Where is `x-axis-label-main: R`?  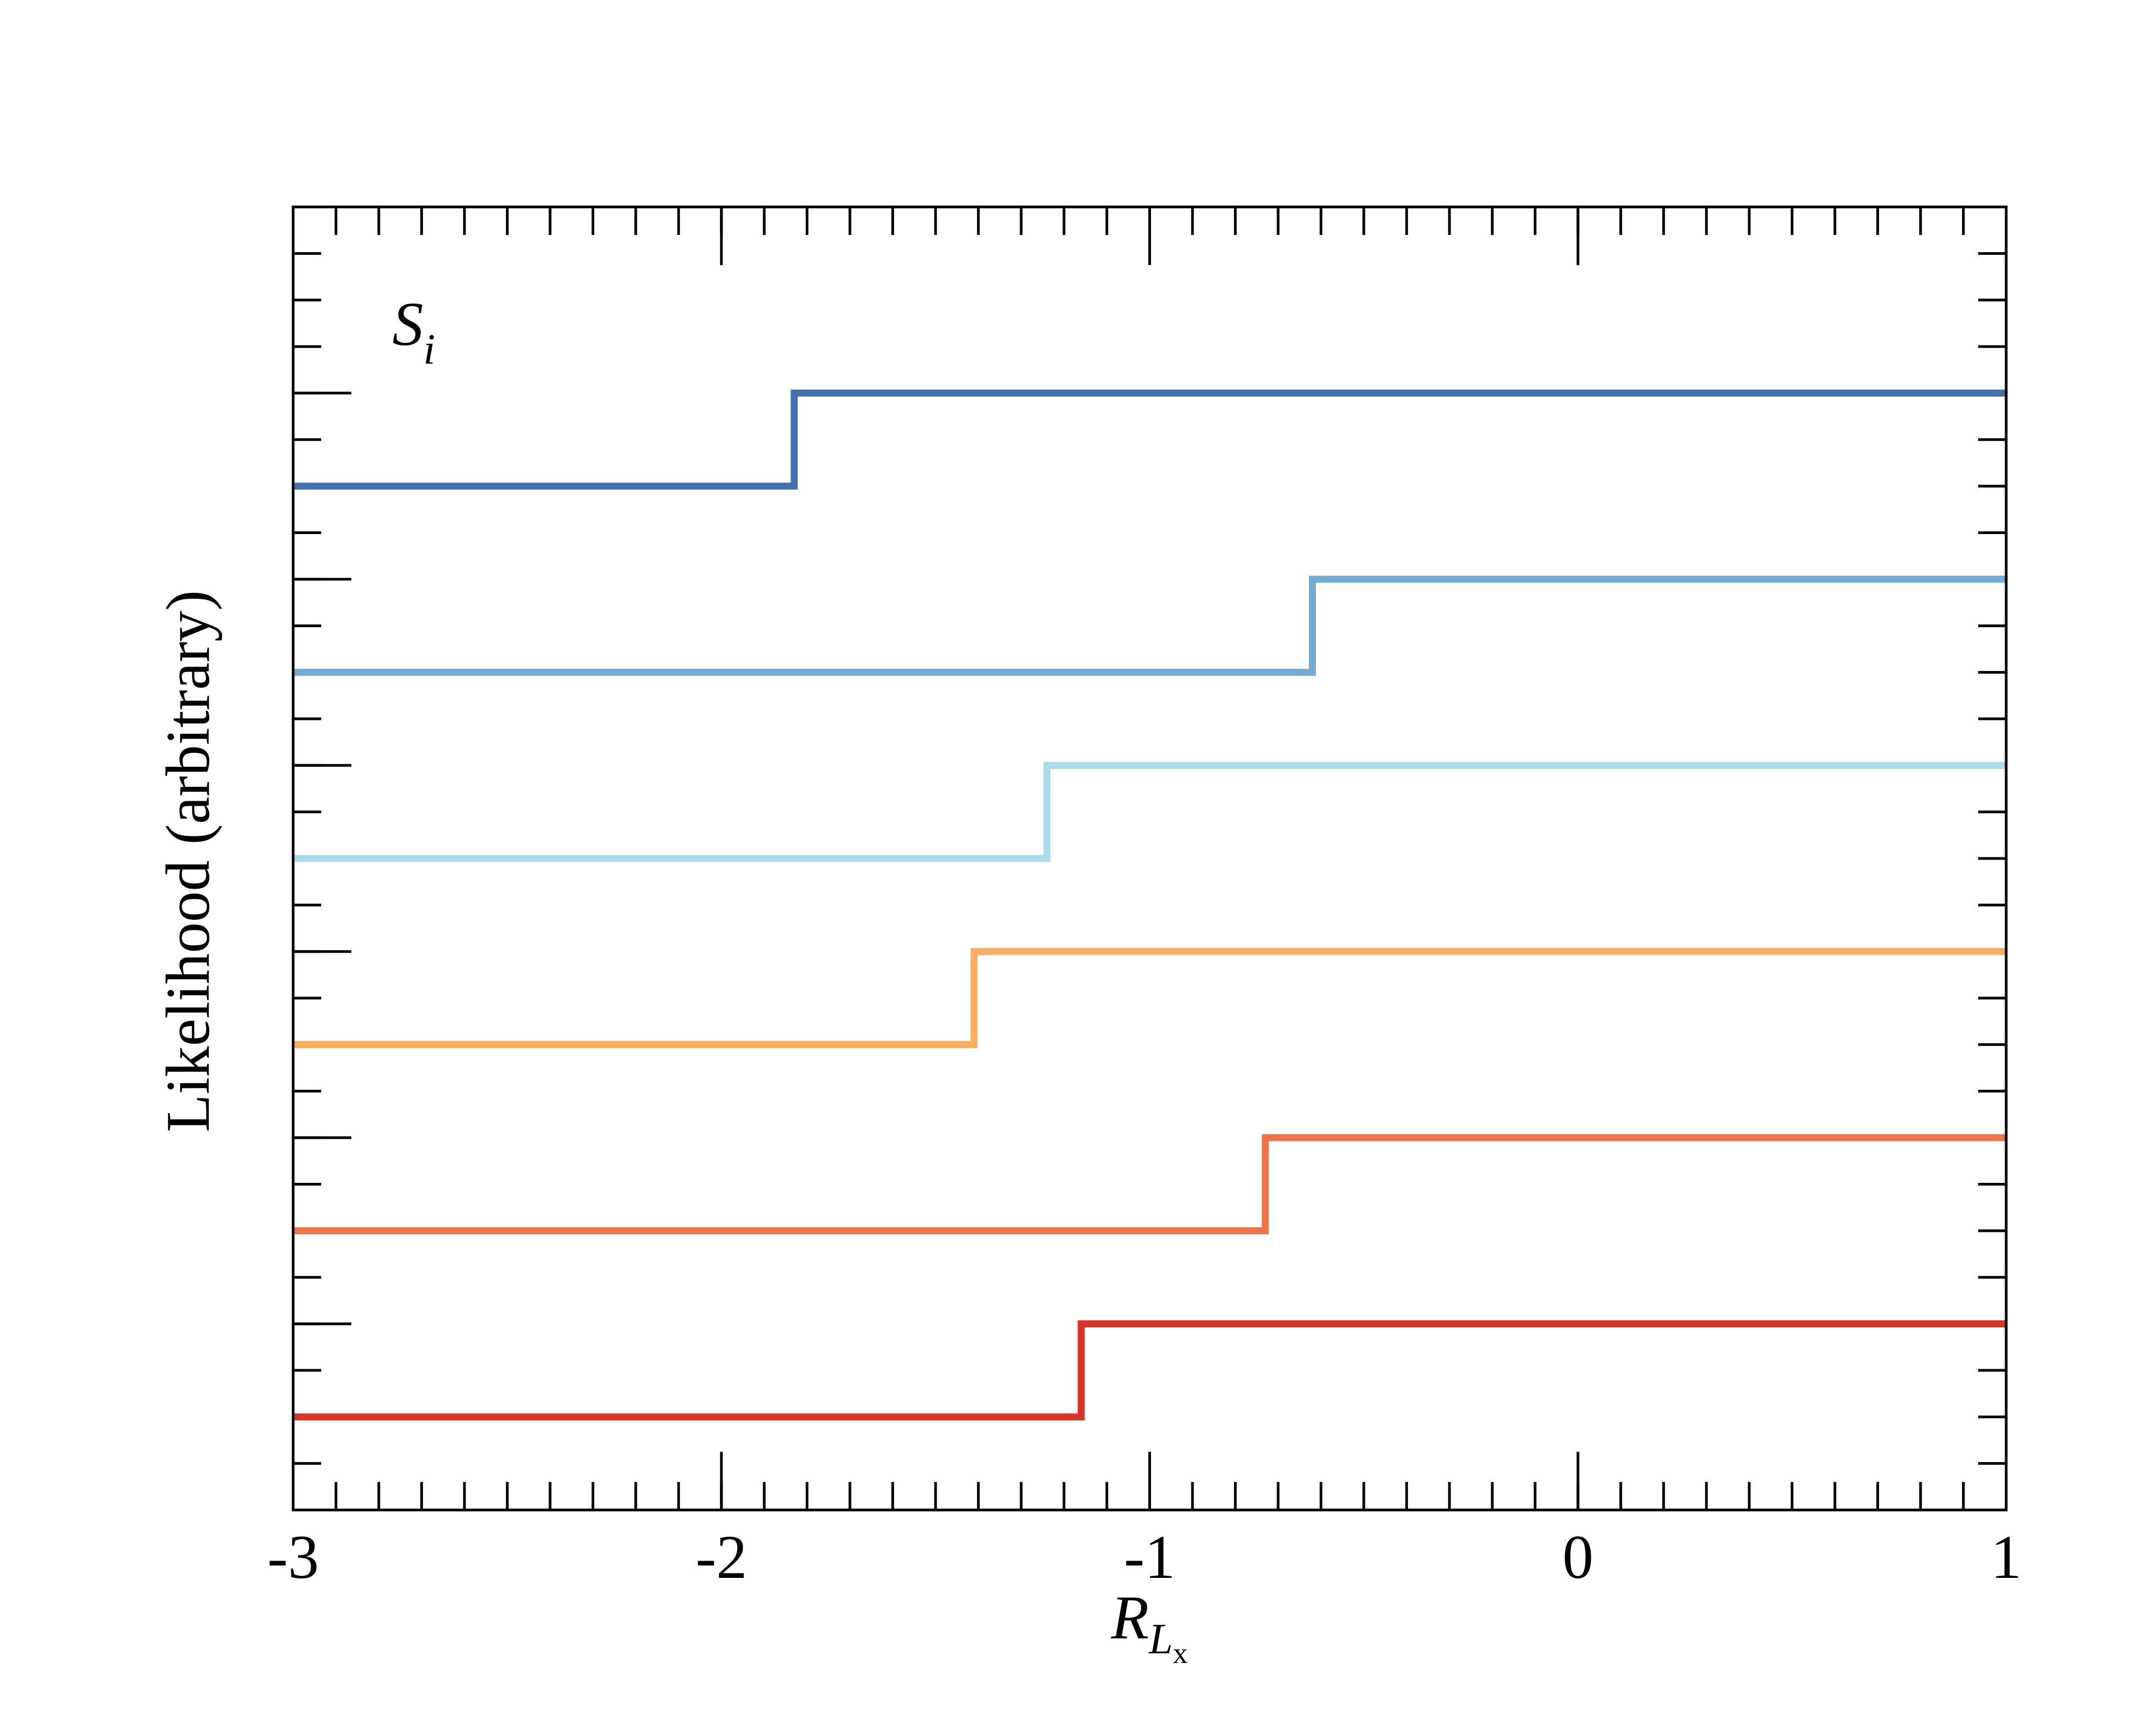
x-axis-label-main: R is located at coordinates (1130, 1617).